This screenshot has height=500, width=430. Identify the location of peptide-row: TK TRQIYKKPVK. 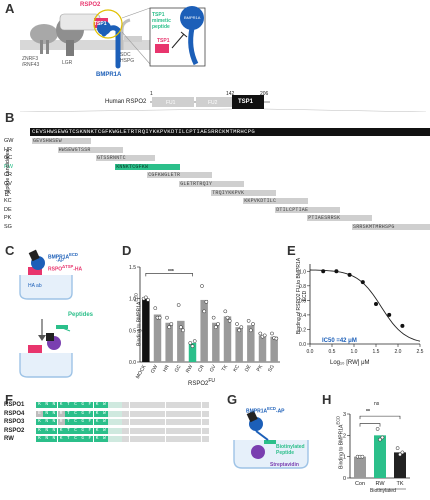
(217, 193).